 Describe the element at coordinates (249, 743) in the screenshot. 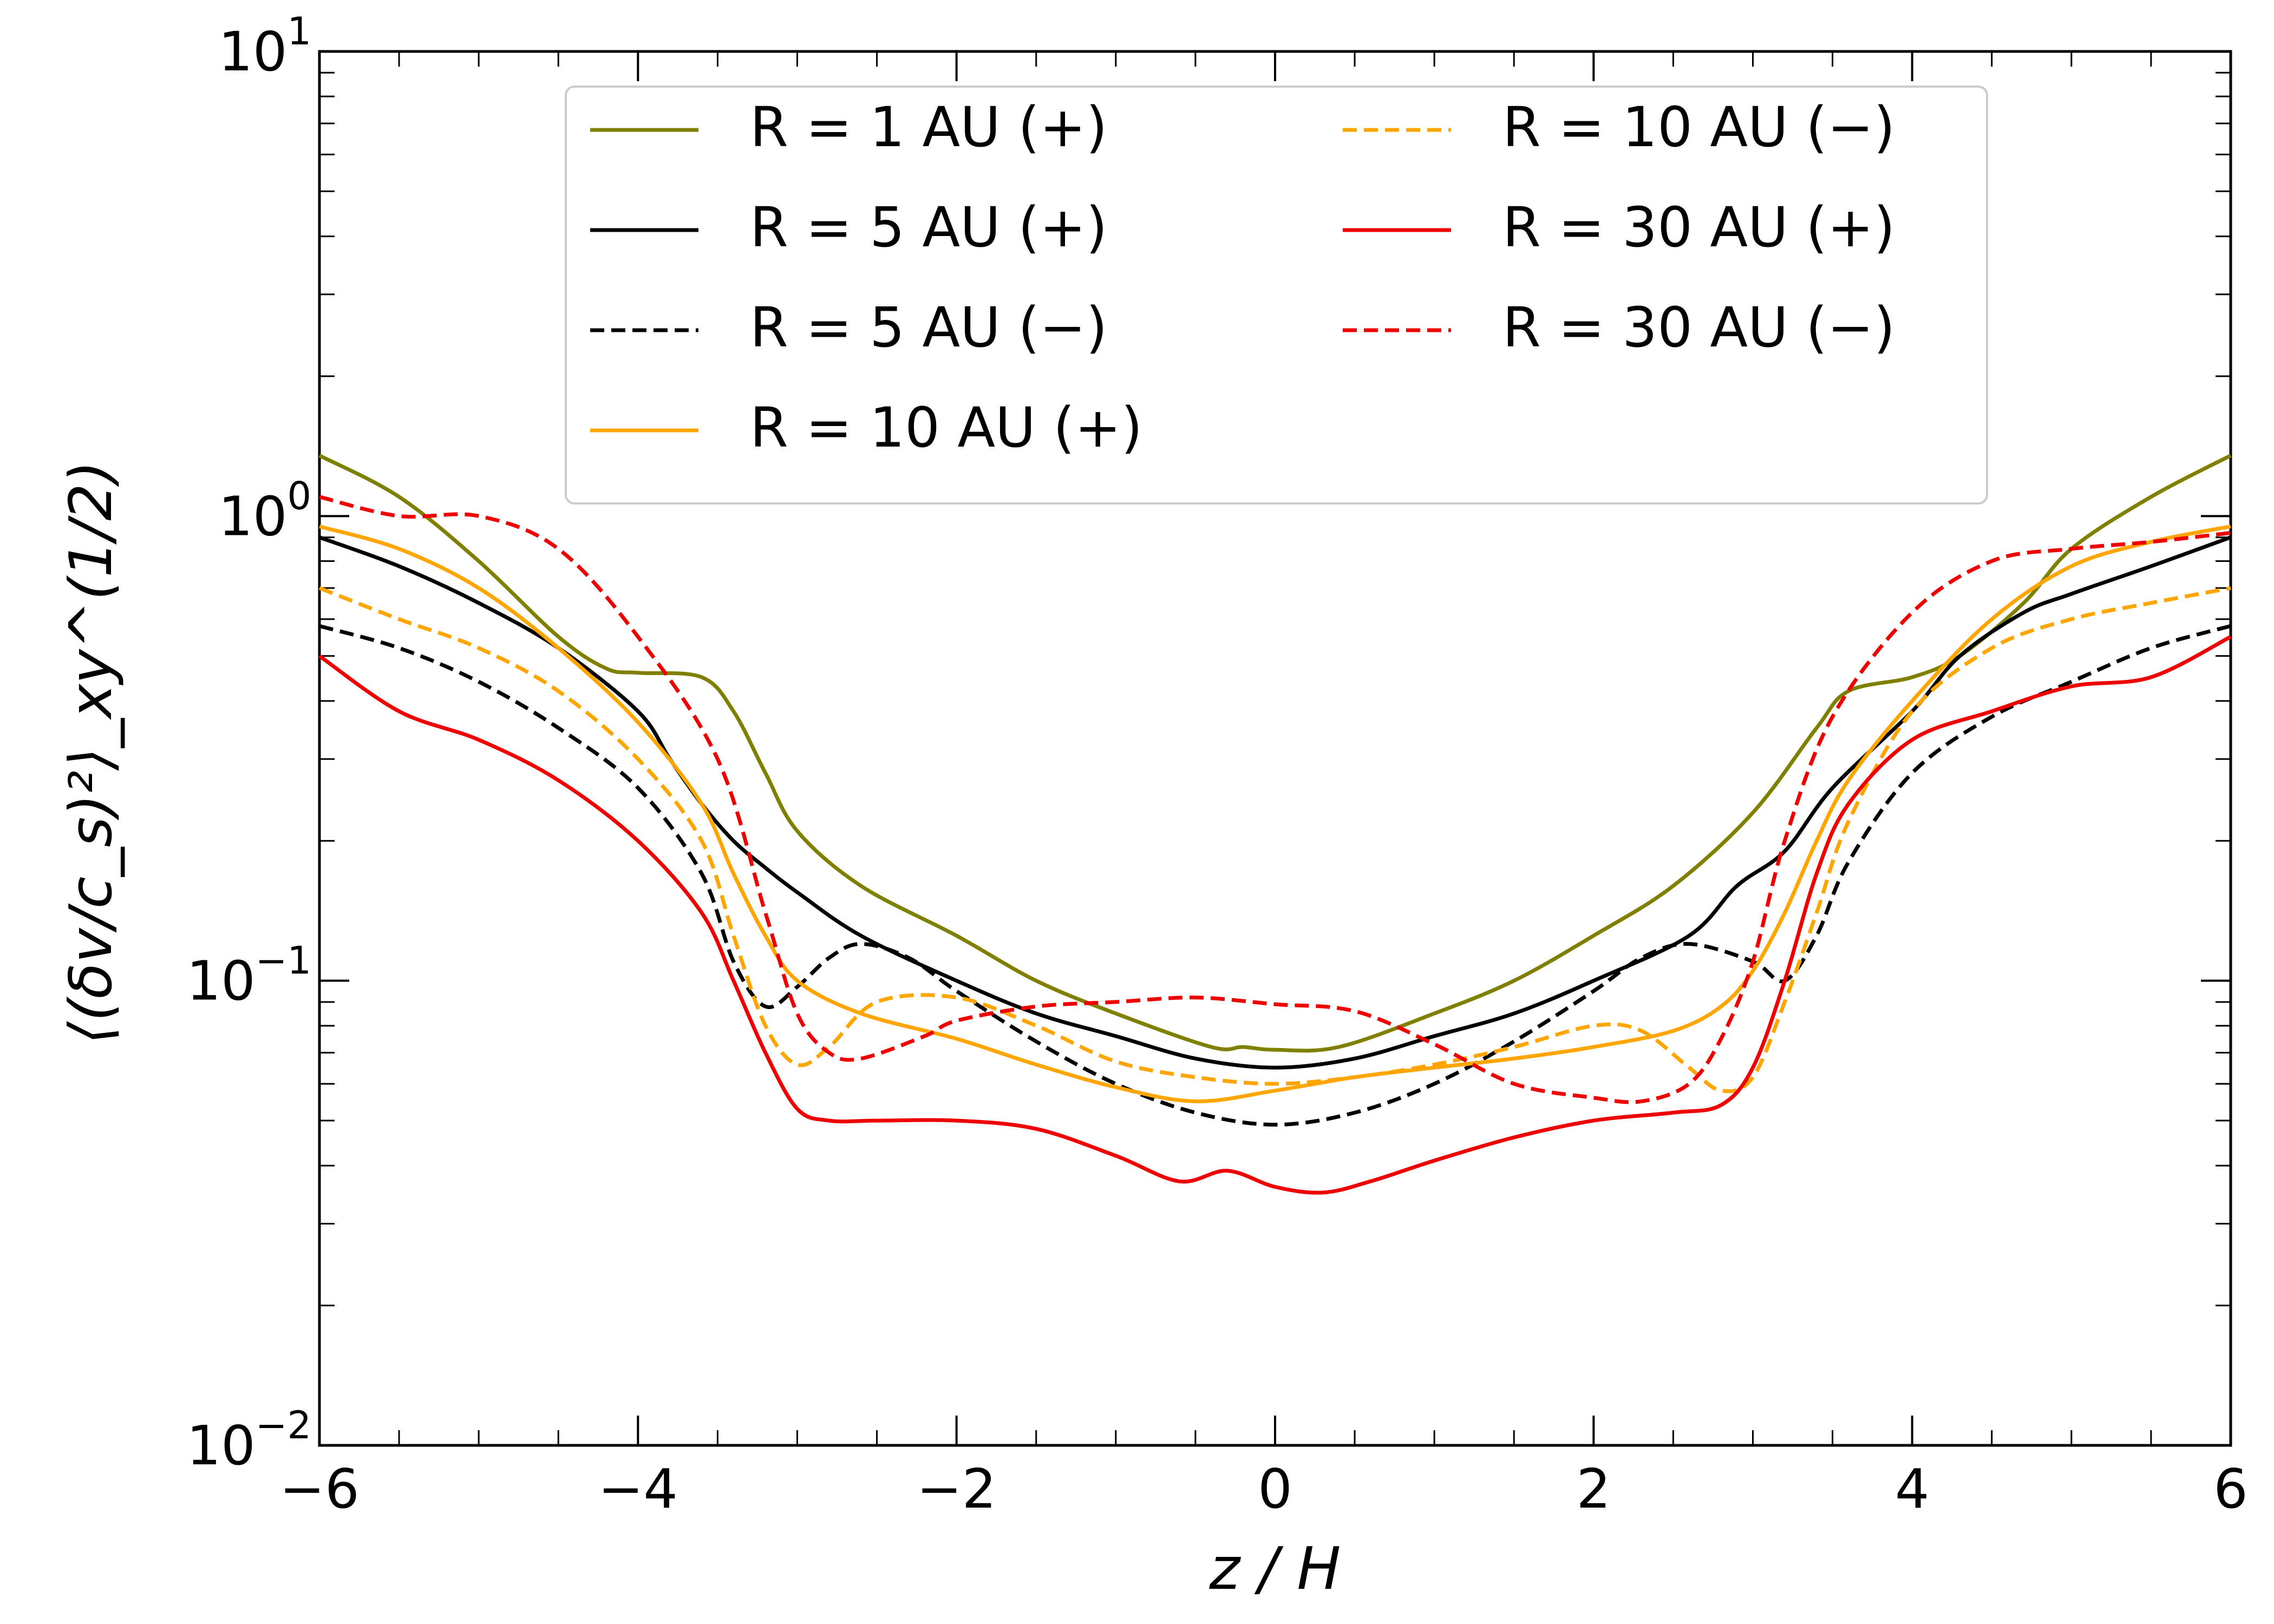

I see `y-tick-labels: 10⁻² 10⁻¹ 10⁰ 10¹` at that location.